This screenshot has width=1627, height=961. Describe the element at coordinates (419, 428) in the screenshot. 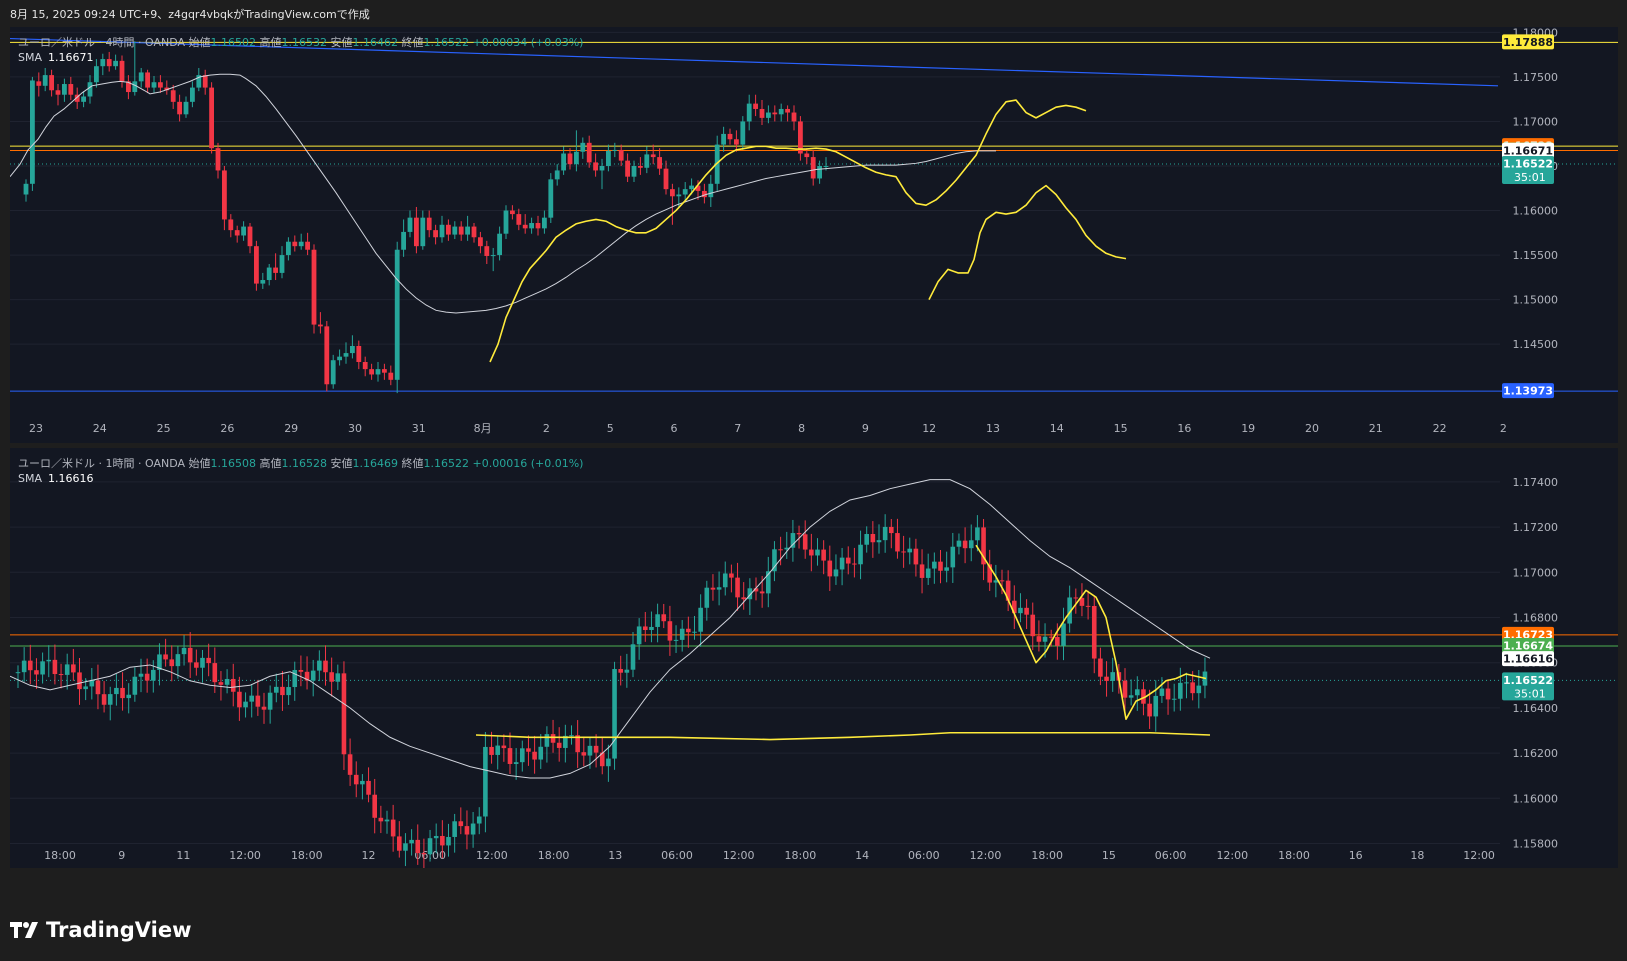

I see `time-tick-label: 31` at that location.